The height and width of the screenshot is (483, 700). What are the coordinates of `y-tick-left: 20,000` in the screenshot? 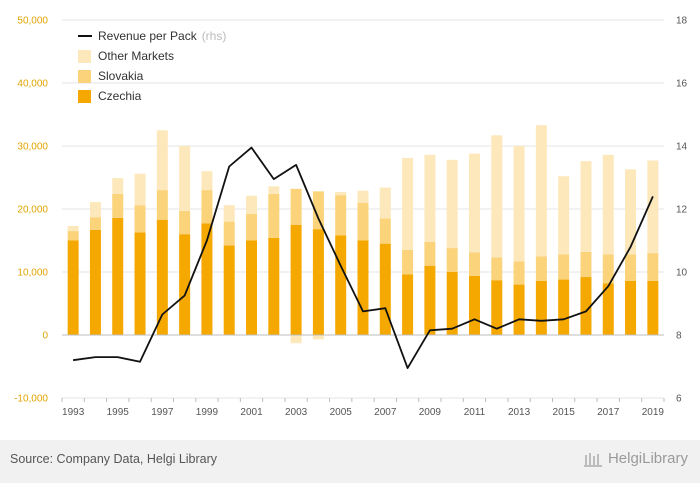 It's located at (32, 210).